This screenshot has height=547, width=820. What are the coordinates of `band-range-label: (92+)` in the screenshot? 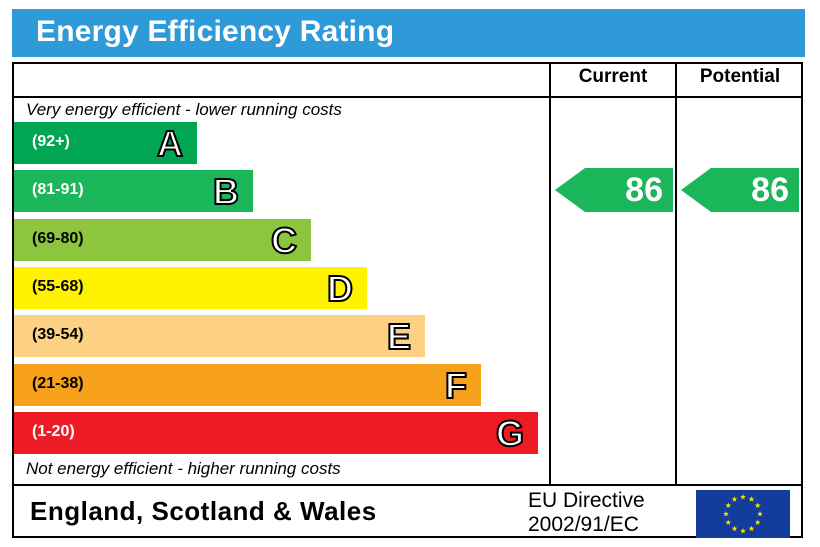 It's located at (51, 141).